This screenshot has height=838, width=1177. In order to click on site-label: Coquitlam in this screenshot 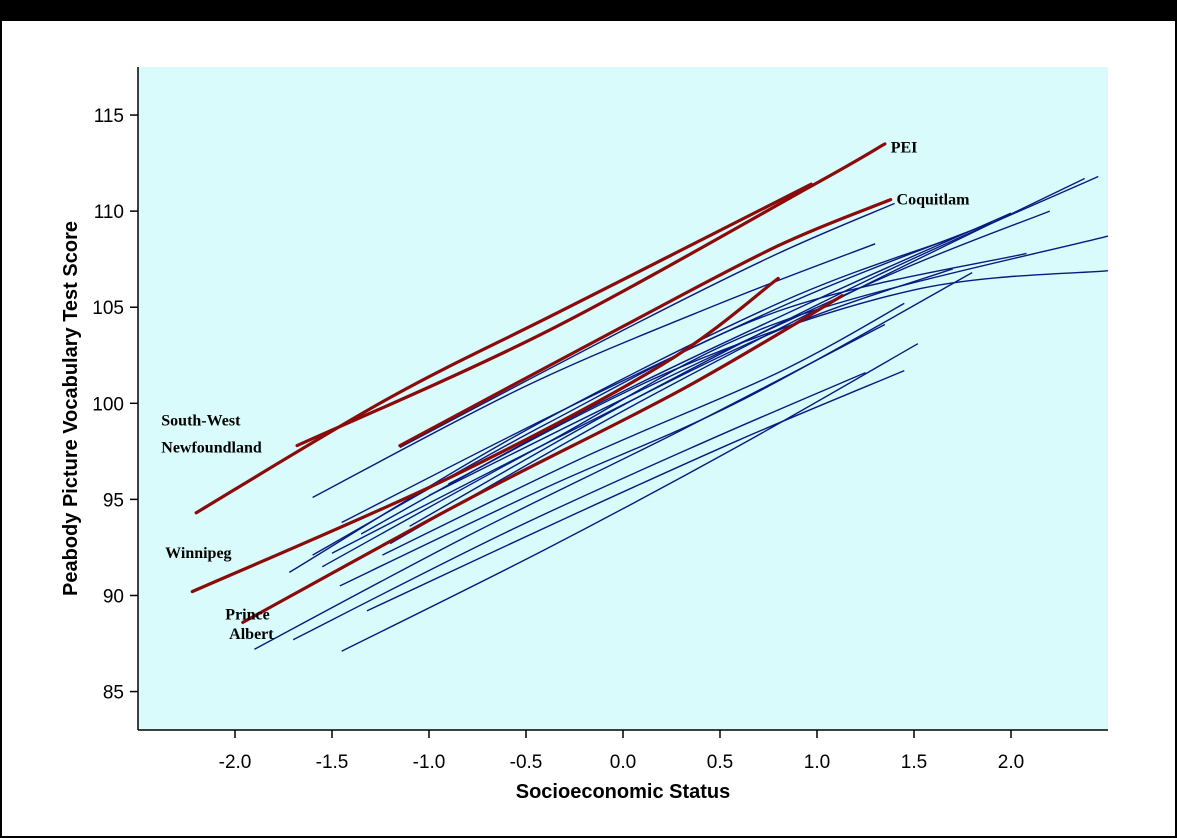, I will do `click(934, 200)`.